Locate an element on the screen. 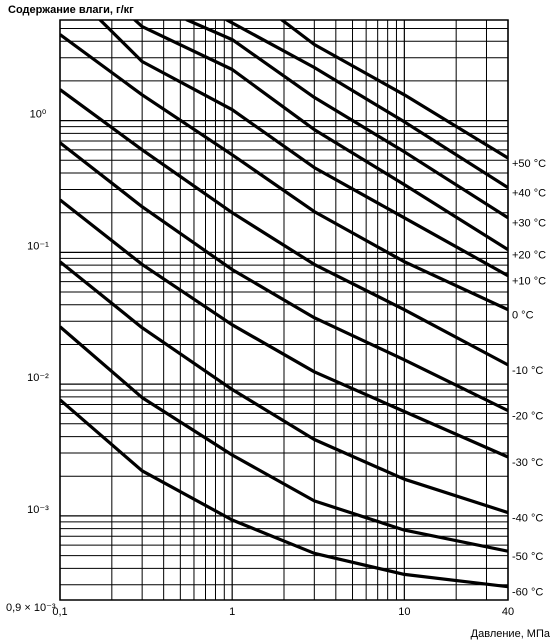  y-tick-label: 10⁰ is located at coordinates (38, 115).